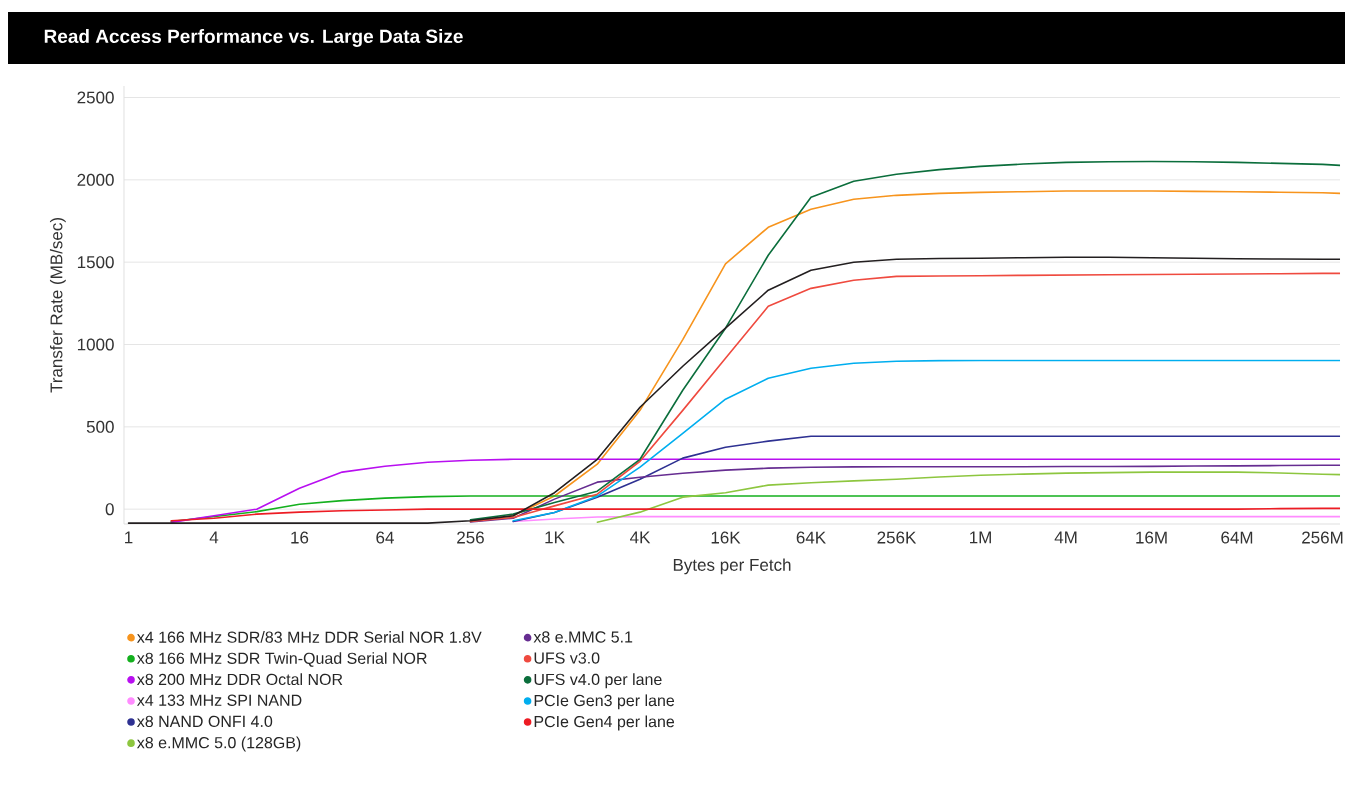 This screenshot has width=1353, height=798. Describe the element at coordinates (811, 537) in the screenshot. I see `x-tick-label: 64K` at that location.